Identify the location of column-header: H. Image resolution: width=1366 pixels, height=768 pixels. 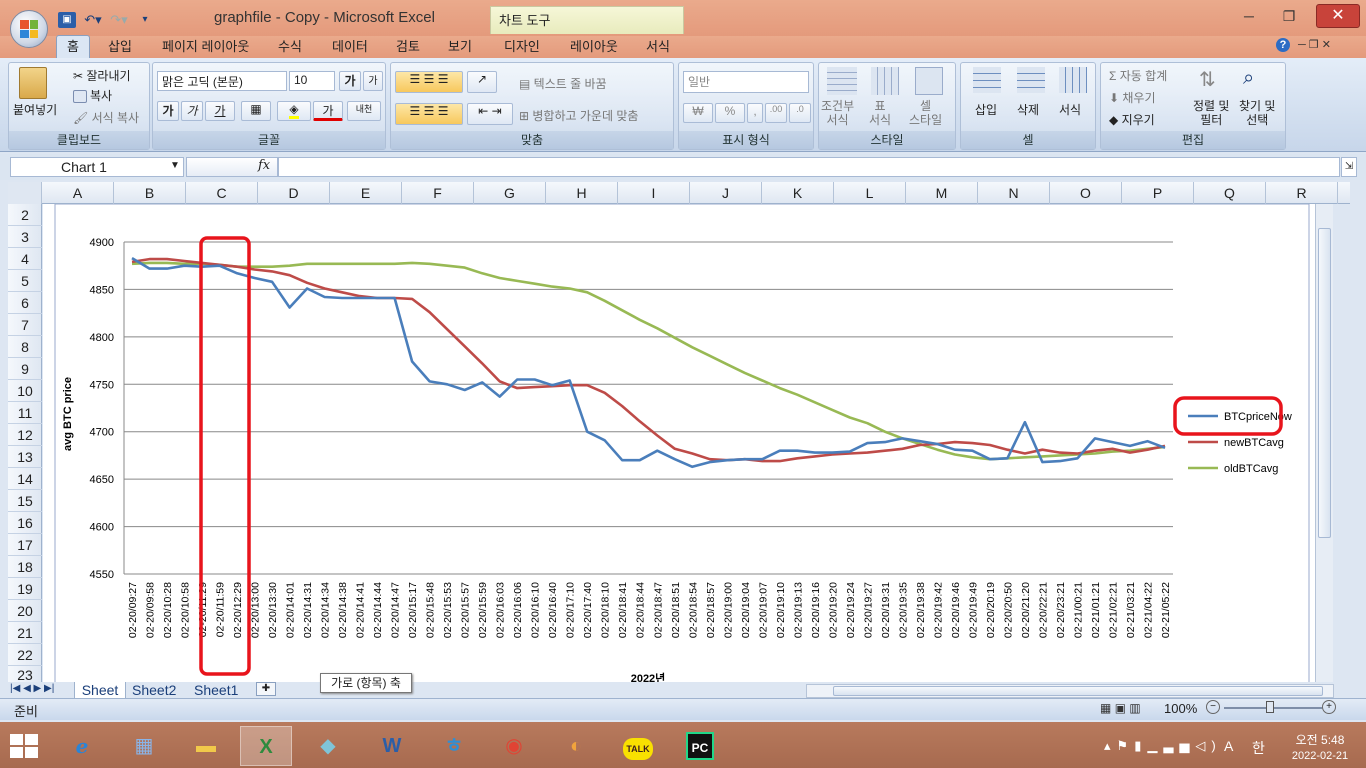
(582, 193).